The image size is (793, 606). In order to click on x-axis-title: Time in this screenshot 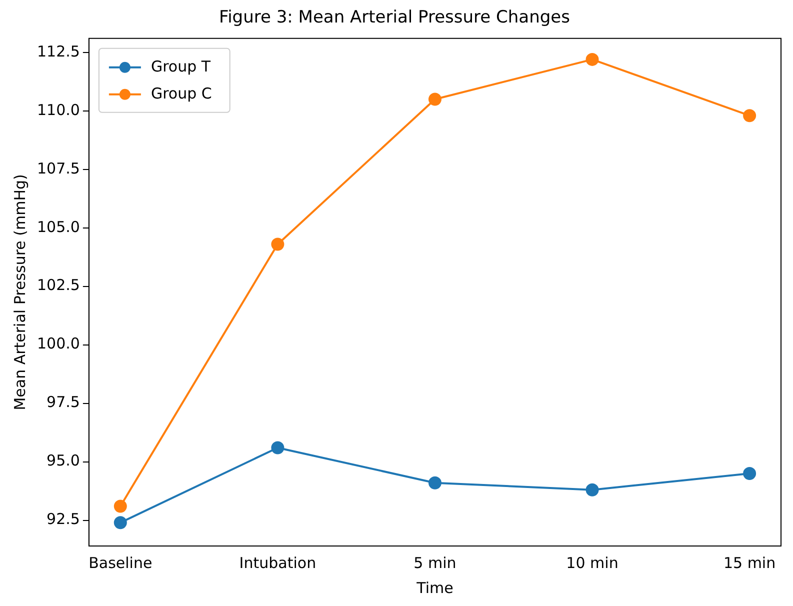, I will do `click(435, 587)`.